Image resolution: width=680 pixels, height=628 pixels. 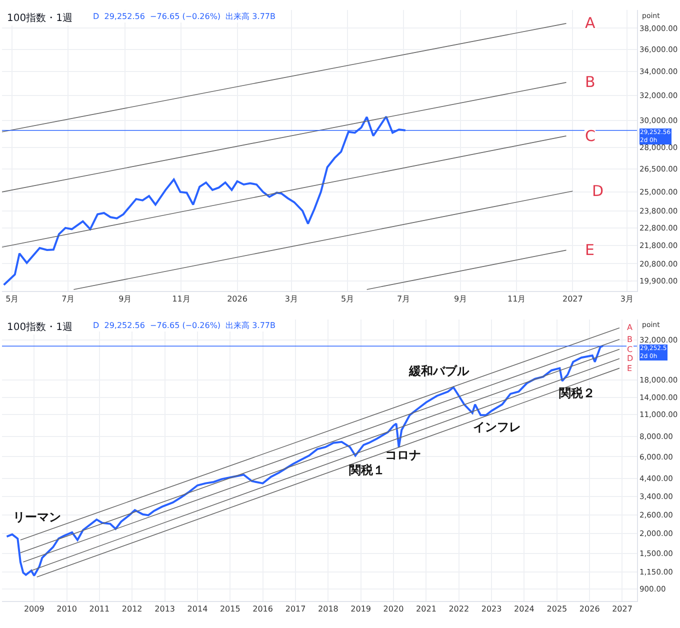 I want to click on x-tick-label: 2023, so click(x=491, y=609).